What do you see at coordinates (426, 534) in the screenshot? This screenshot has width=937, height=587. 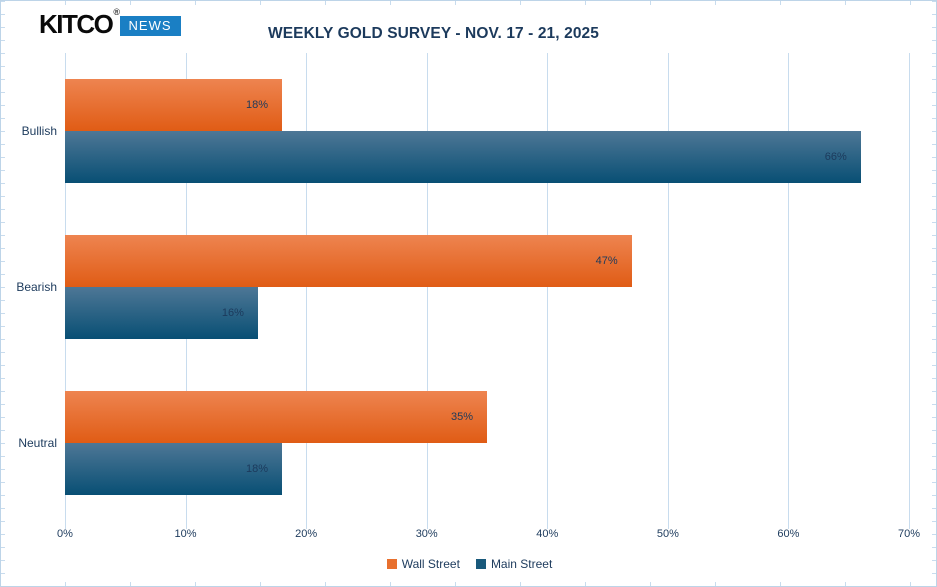 I see `x-axis-label: 30%` at bounding box center [426, 534].